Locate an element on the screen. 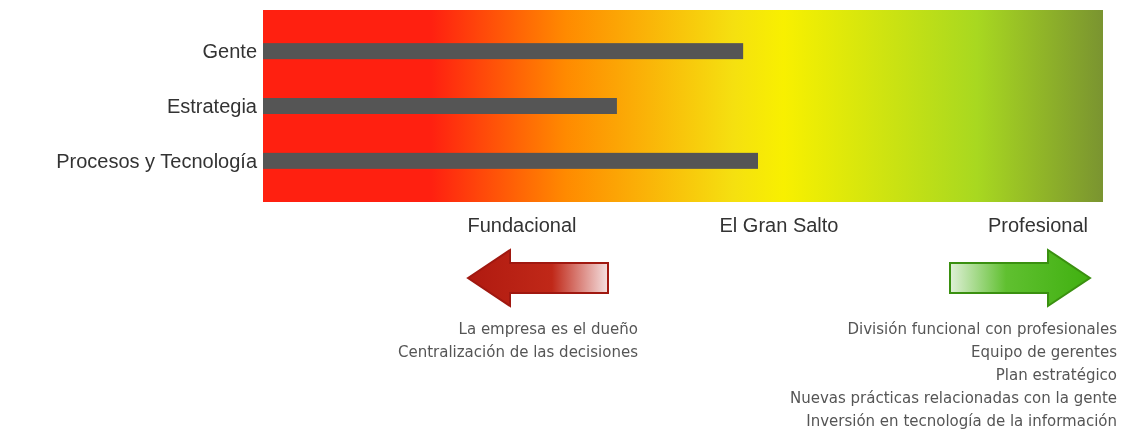 The width and height of the screenshot is (1126, 446). text: División funcional con profesionales is located at coordinates (982, 329).